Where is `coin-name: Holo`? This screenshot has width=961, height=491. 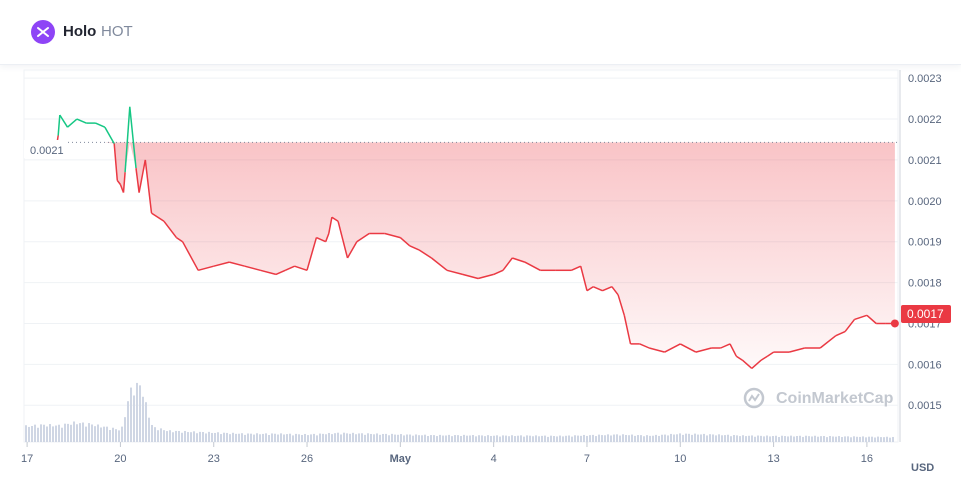 coin-name: Holo is located at coordinates (80, 31).